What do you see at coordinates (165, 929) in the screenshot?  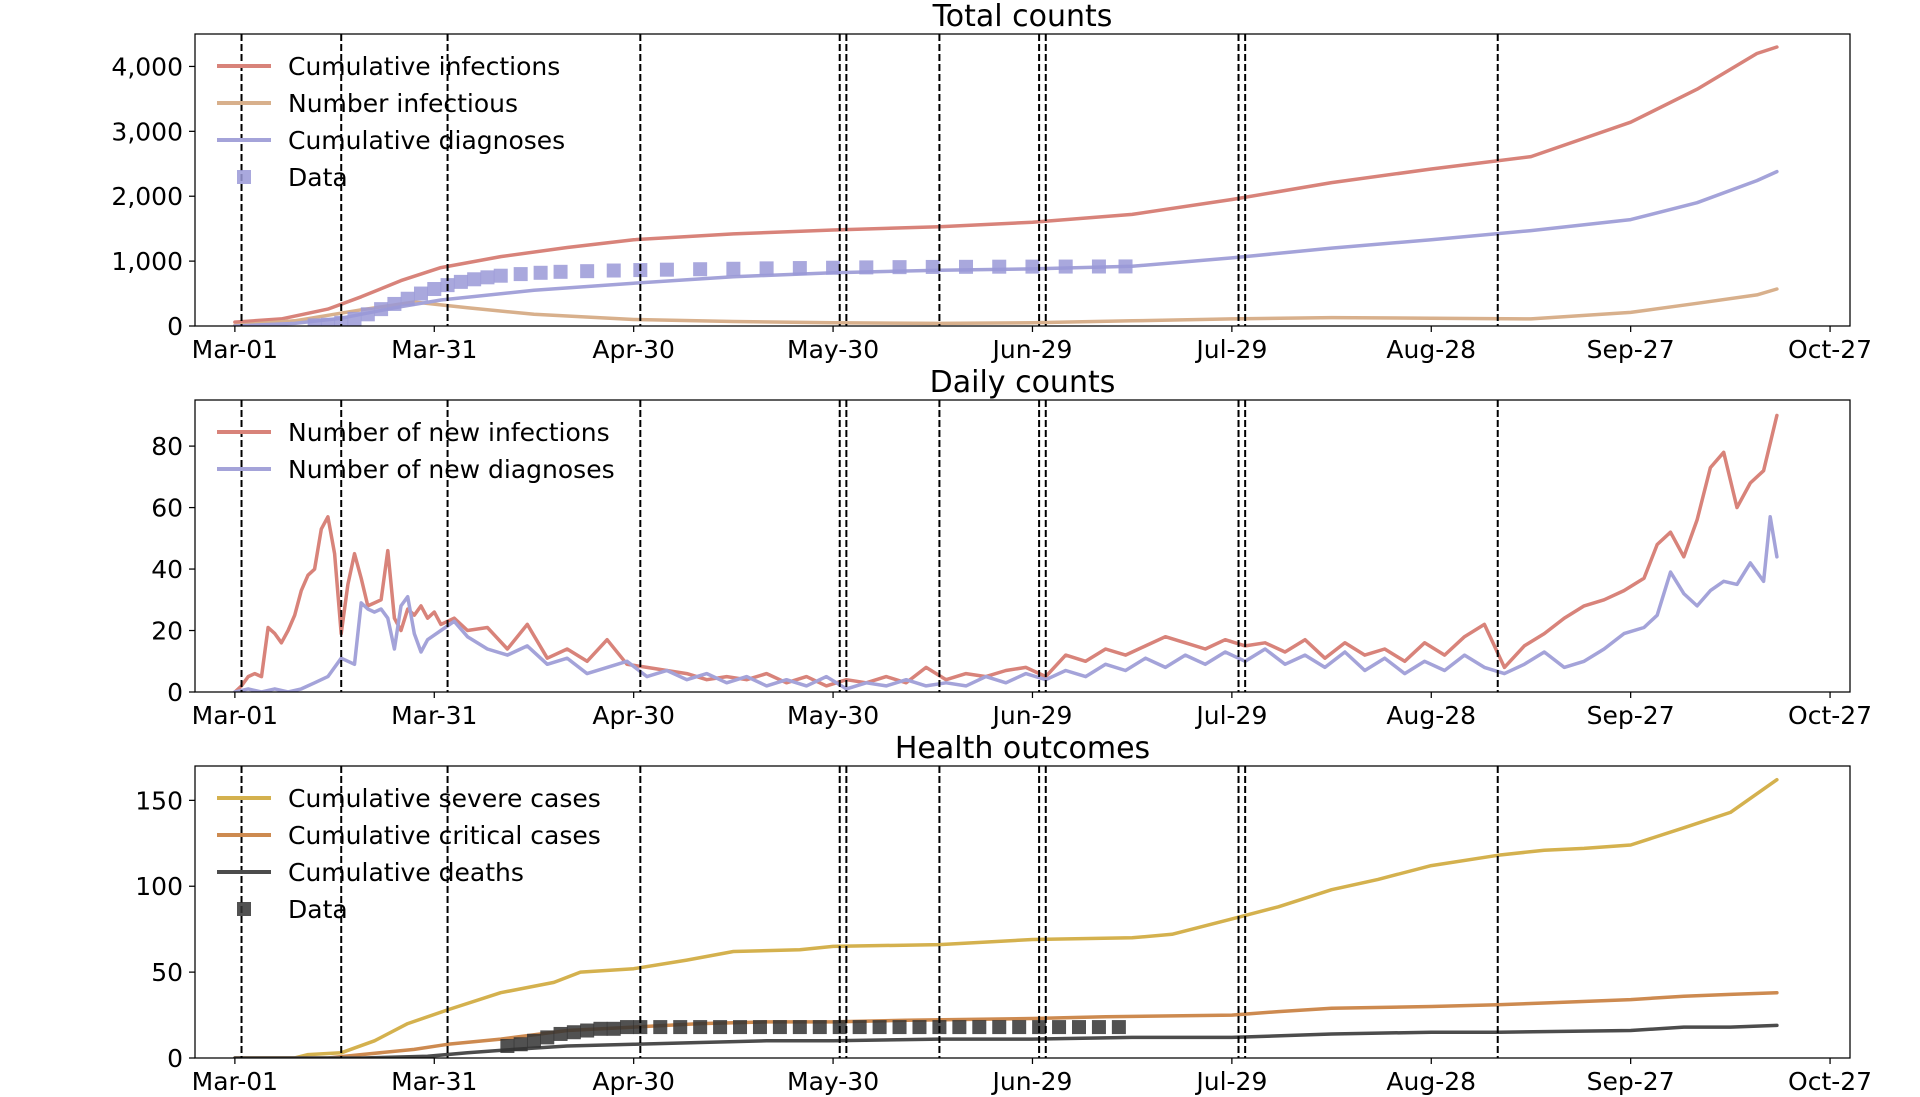 I see `y-axis: 0 50 100 150` at bounding box center [165, 929].